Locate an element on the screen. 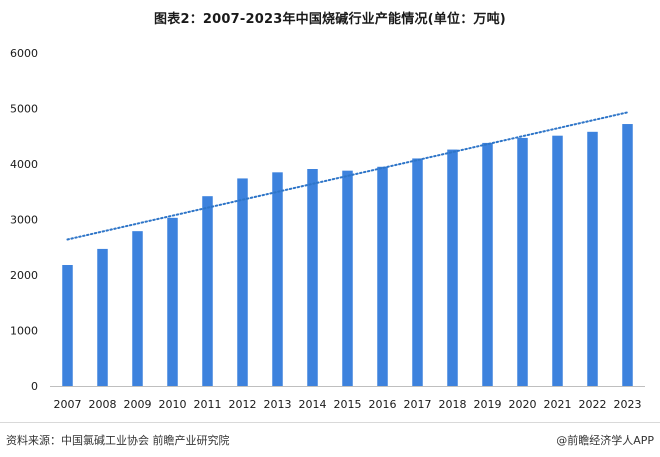 This screenshot has width=660, height=457. x-tick-label: 2020 is located at coordinates (523, 404).